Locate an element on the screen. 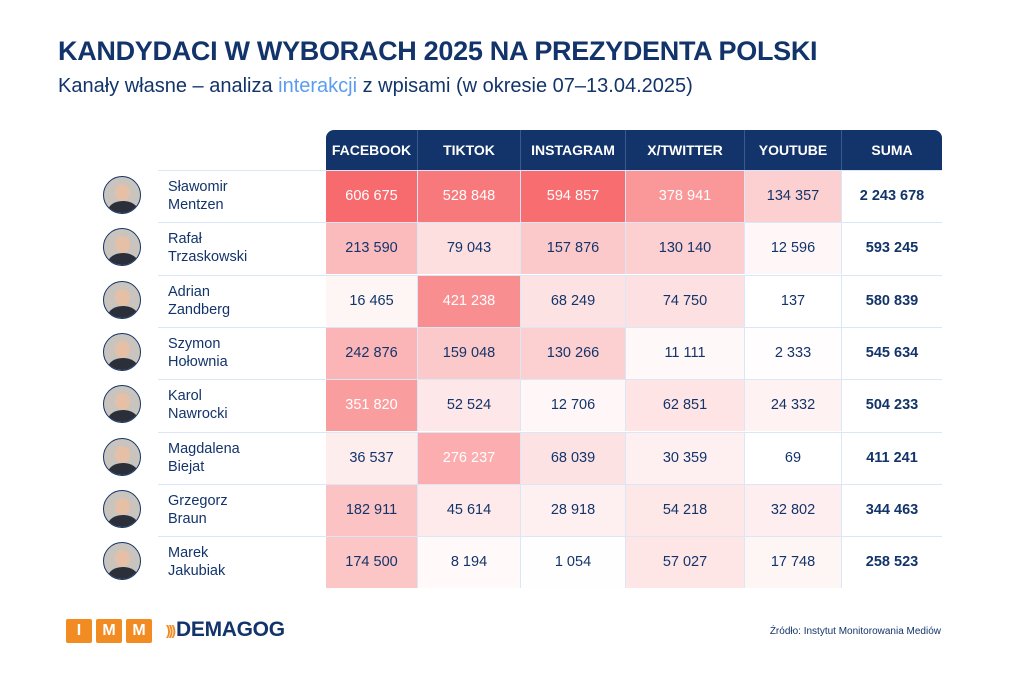  candidate-last-name: Jakubiak is located at coordinates (197, 571).